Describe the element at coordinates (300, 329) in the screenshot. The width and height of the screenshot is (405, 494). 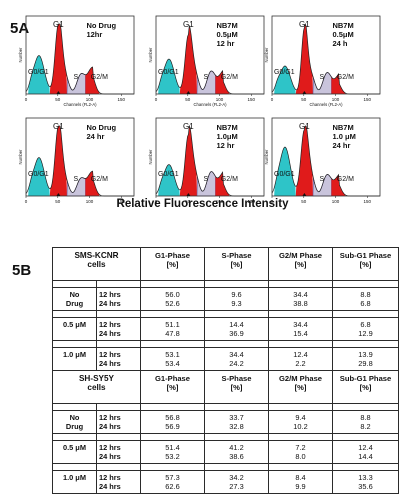
I see `value-cell-g2m: 34.4 15.4` at that location.